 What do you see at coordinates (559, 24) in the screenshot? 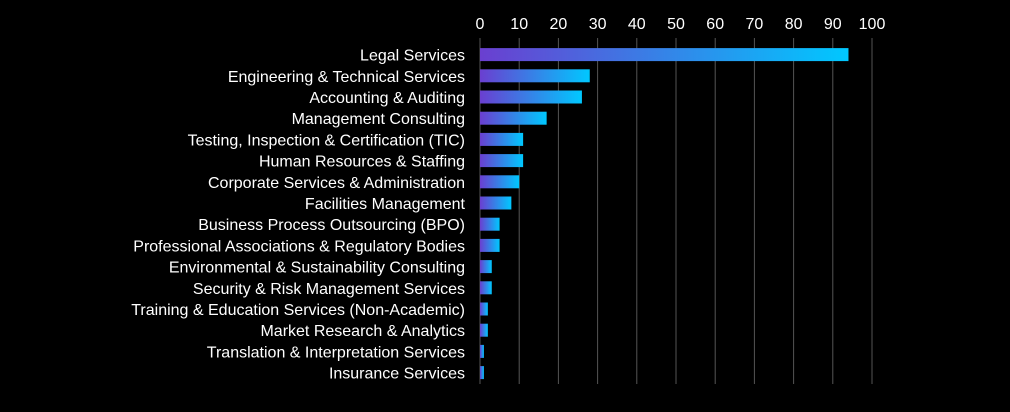
I see `x-tick-label: 20` at bounding box center [559, 24].